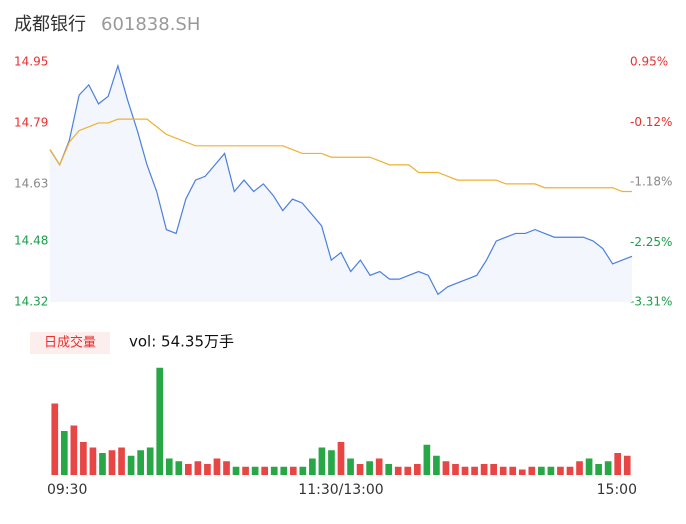  Describe the element at coordinates (651, 122) in the screenshot. I see `y2-tick-label: -0.12%` at that location.